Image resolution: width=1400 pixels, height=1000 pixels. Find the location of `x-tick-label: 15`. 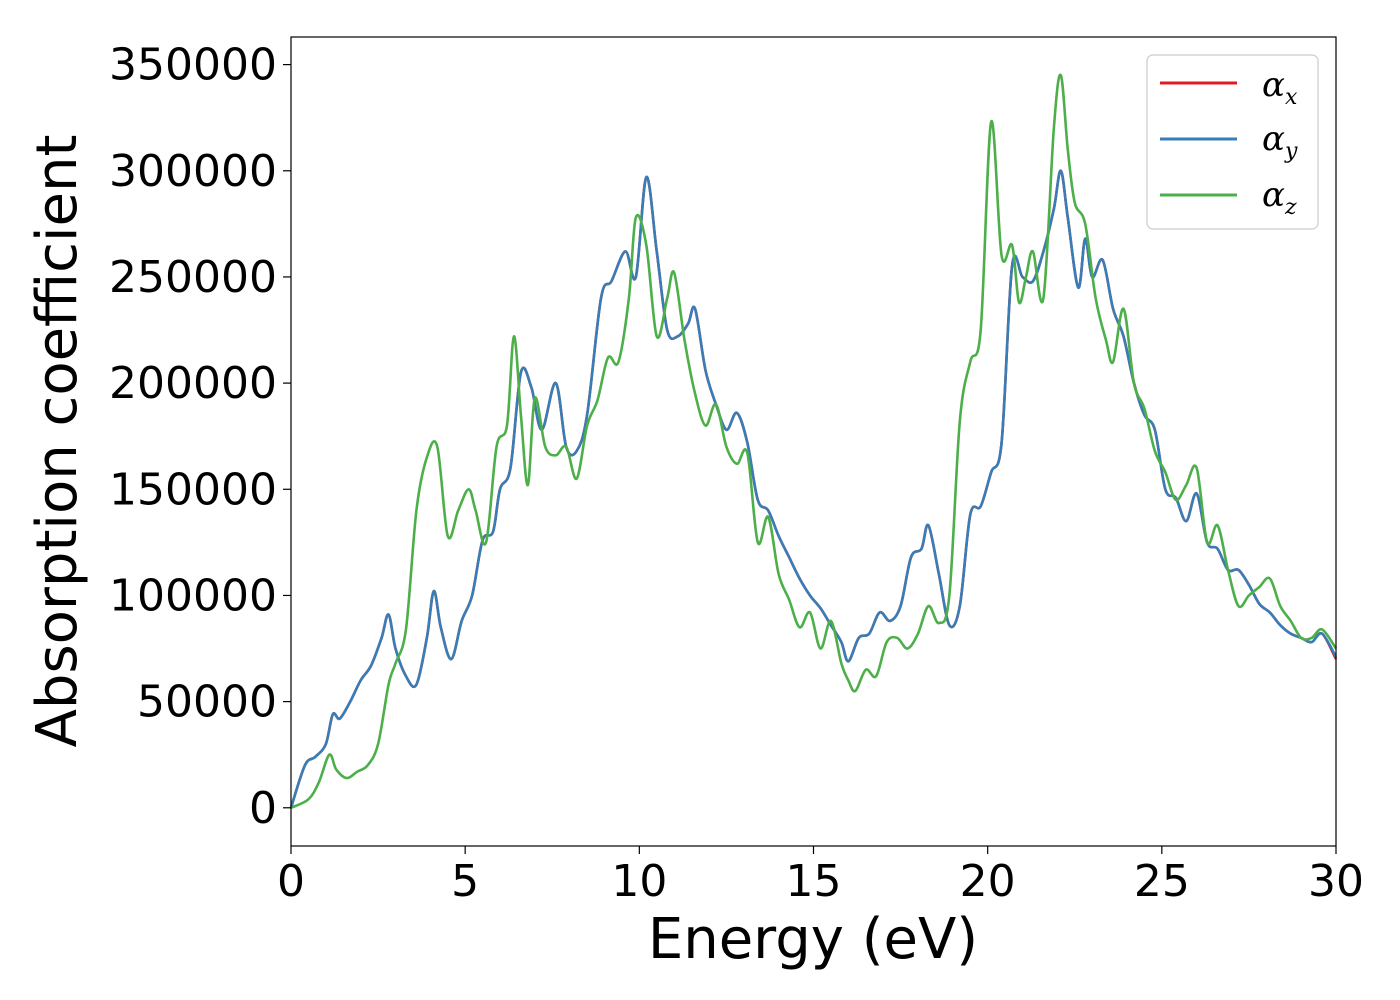

x-tick-label: 15 is located at coordinates (814, 881).